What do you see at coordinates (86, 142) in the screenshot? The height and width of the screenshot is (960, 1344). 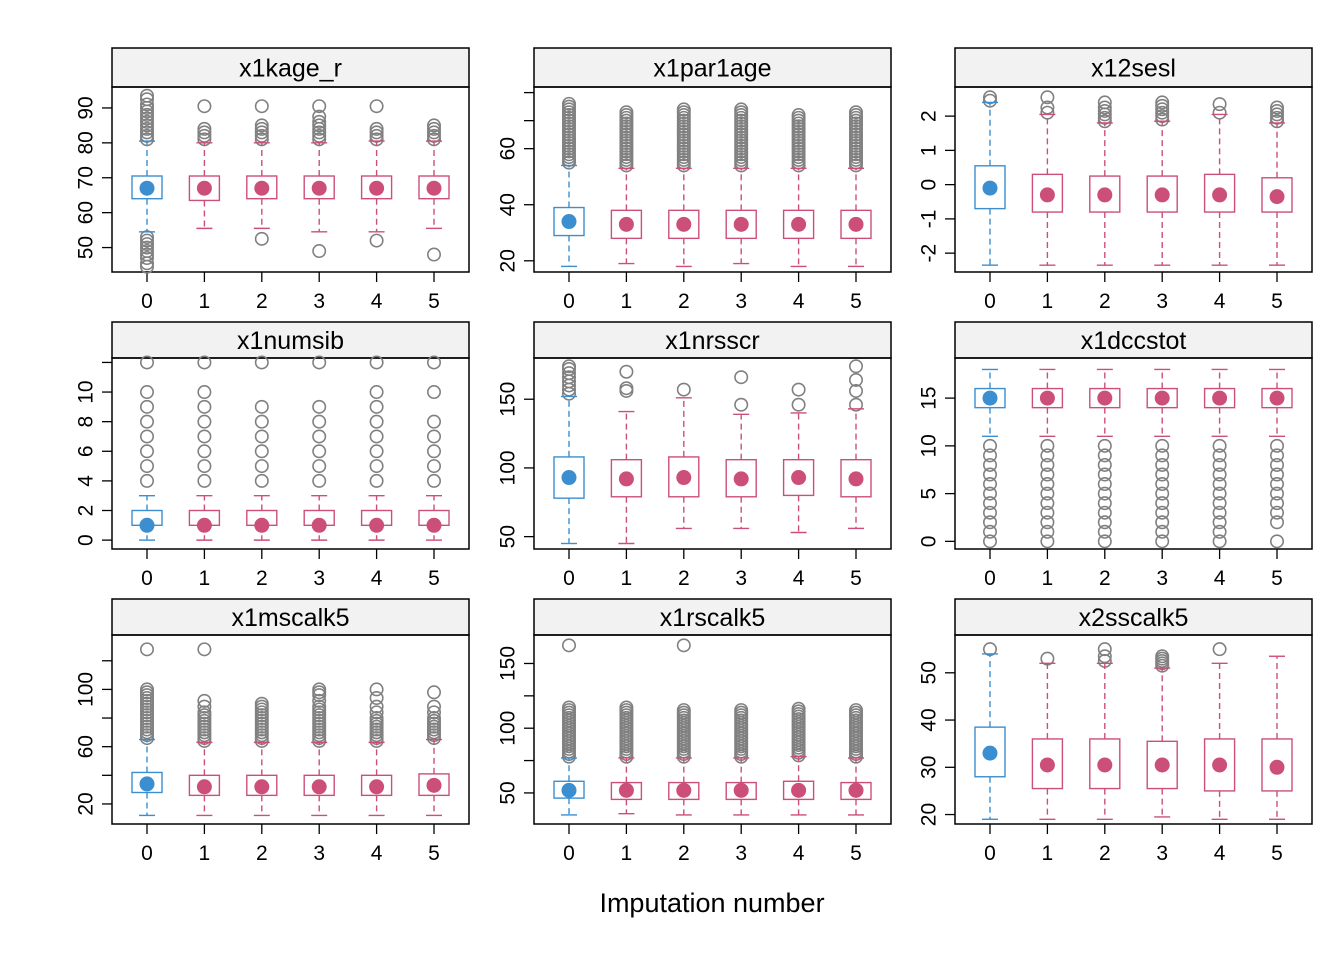 I see `y-tick-label: 80` at bounding box center [86, 142].